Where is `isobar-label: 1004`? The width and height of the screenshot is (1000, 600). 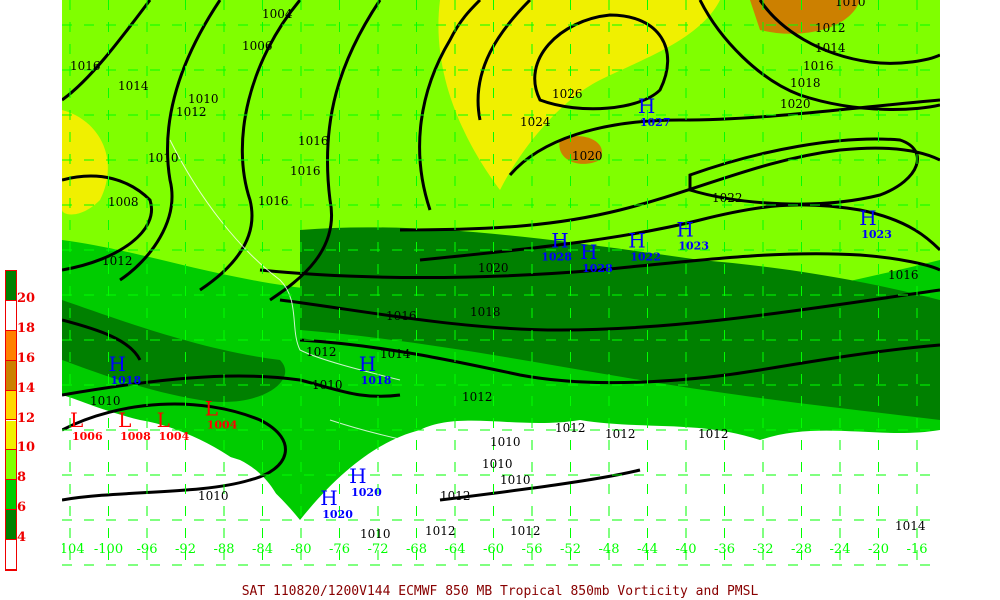
isobar-label: 1004 is located at coordinates (277, 14).